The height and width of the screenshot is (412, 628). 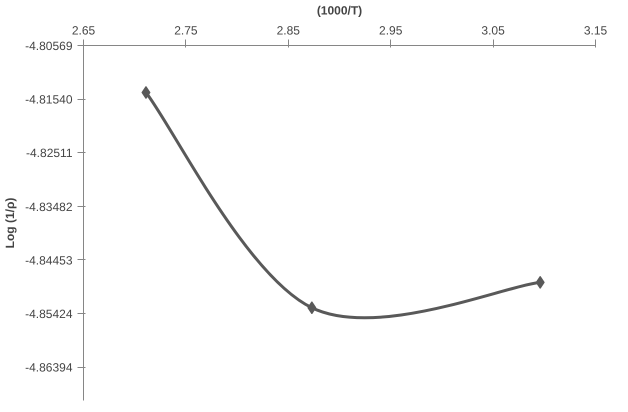 What do you see at coordinates (10, 223) in the screenshot?
I see `y-axis-title: Log (1/ρ)` at bounding box center [10, 223].